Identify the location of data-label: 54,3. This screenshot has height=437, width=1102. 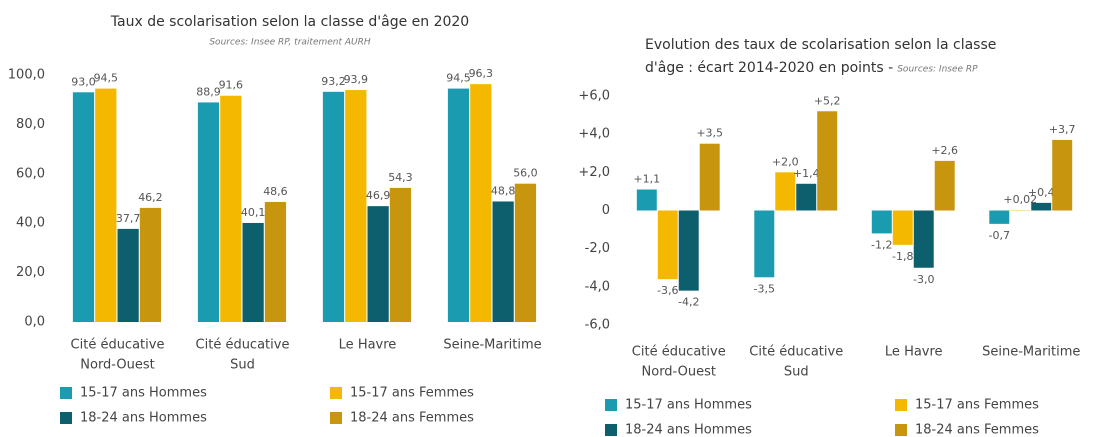
(400, 177).